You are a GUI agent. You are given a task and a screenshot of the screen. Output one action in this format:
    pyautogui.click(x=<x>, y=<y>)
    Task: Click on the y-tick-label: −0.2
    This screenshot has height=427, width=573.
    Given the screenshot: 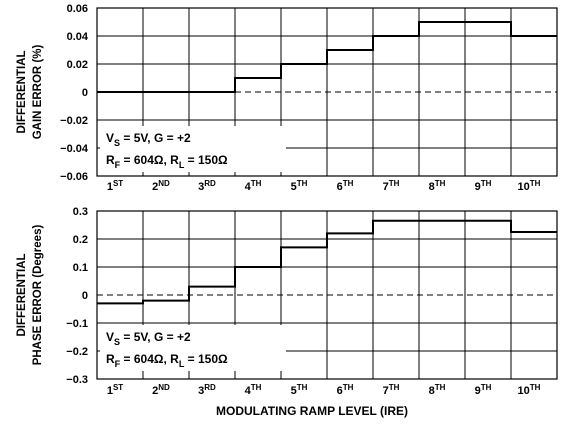 What is the action you would take?
    pyautogui.click(x=77, y=352)
    